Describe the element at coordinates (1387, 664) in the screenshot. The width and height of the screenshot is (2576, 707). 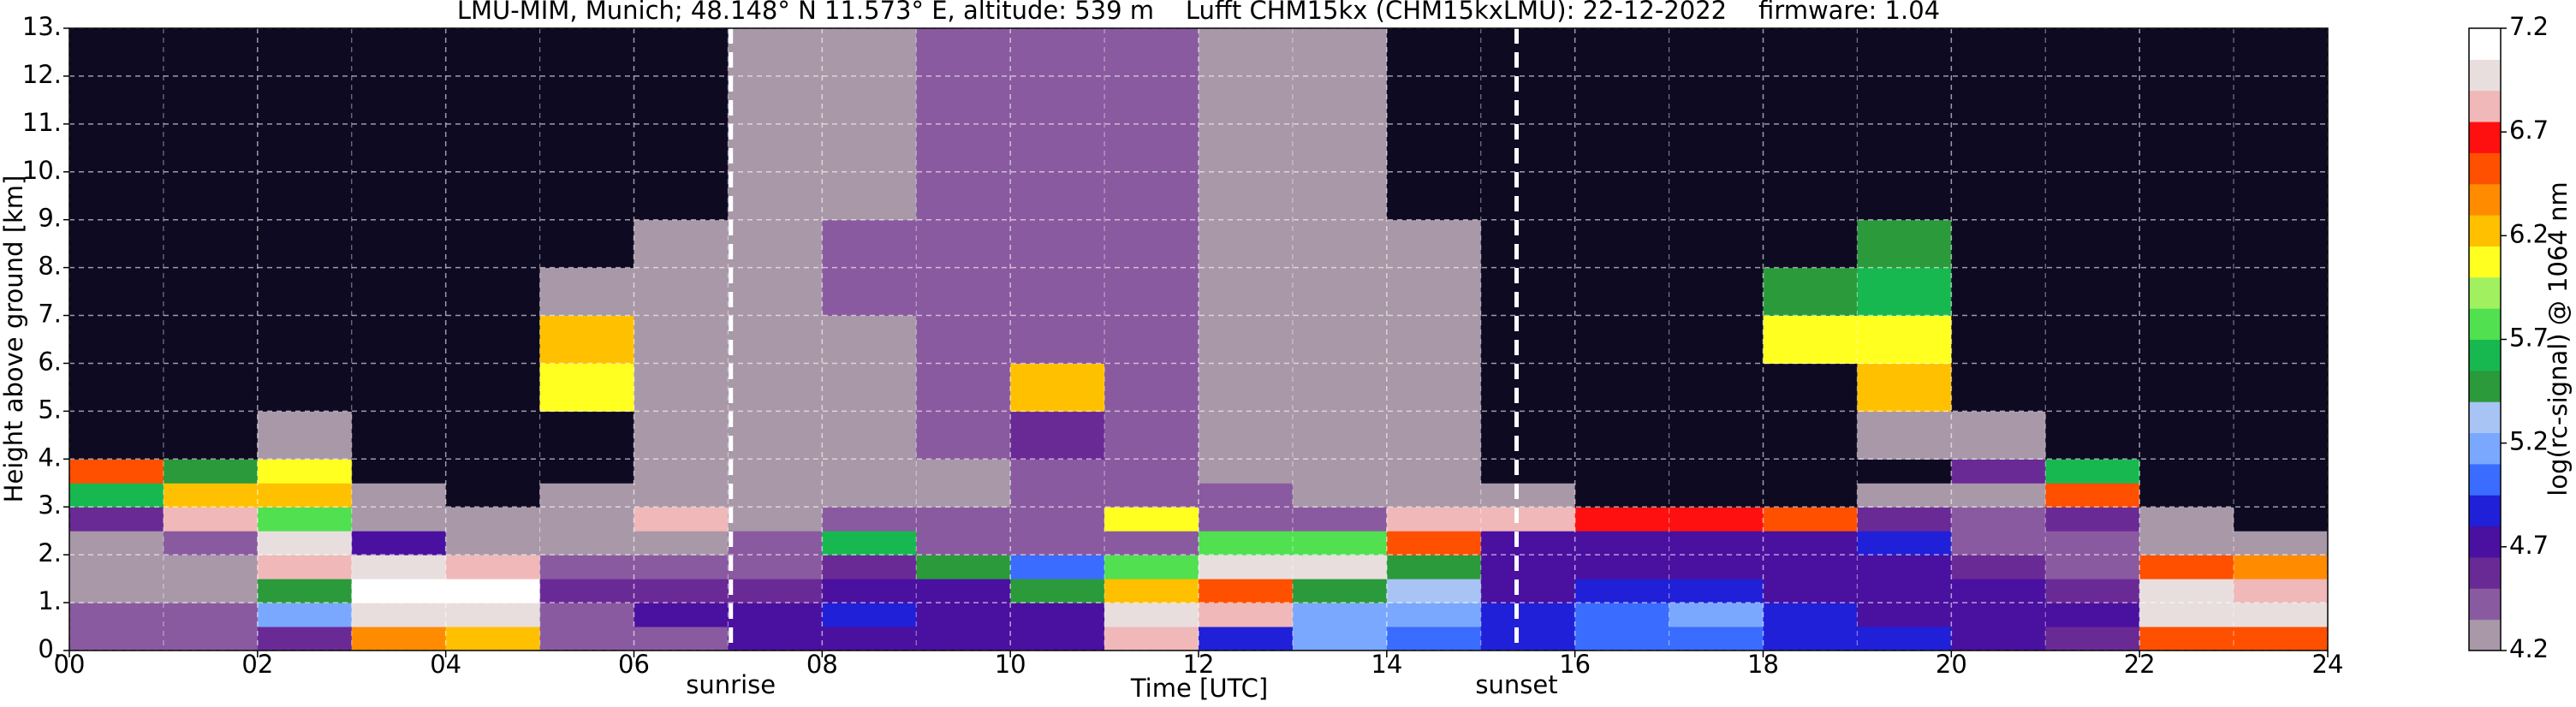
I see `x-tick-label: 14` at that location.